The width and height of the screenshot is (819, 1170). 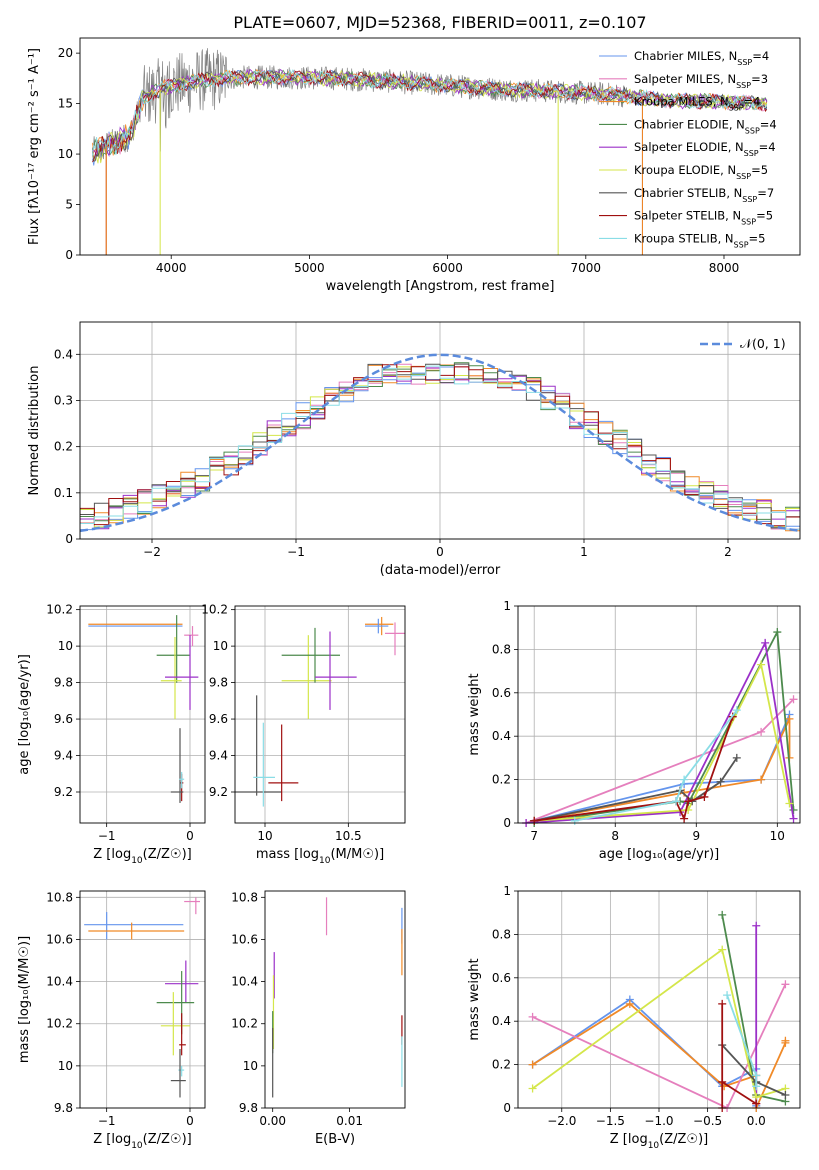 What do you see at coordinates (534, 836) in the screenshot?
I see `mass_weight_vs_age-xtick-label: 7` at bounding box center [534, 836].